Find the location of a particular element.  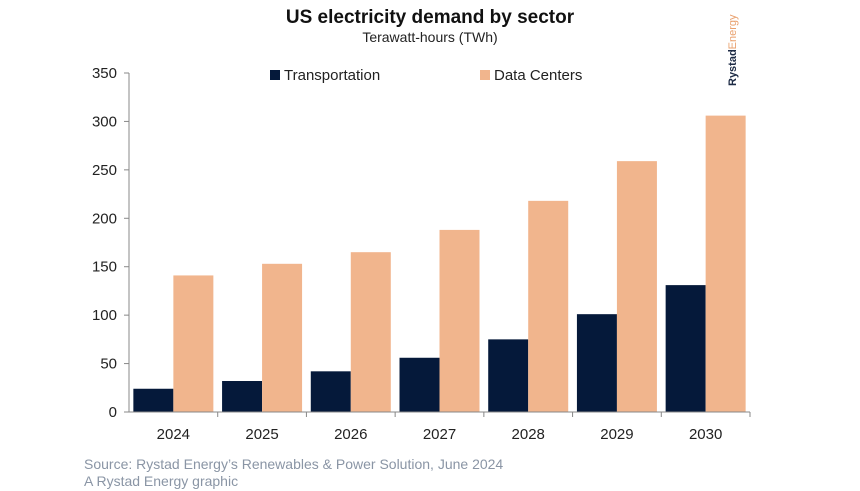

bar-data-centers-2029 is located at coordinates (636, 286).